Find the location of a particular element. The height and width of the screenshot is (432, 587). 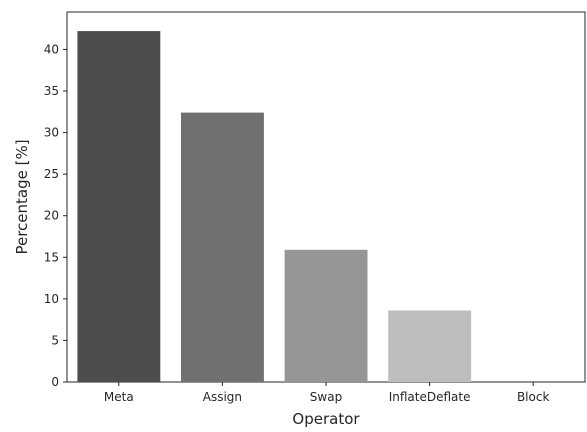

x-axis-ticks: Meta Assign Swap InflateDeflate Block is located at coordinates (327, 393).